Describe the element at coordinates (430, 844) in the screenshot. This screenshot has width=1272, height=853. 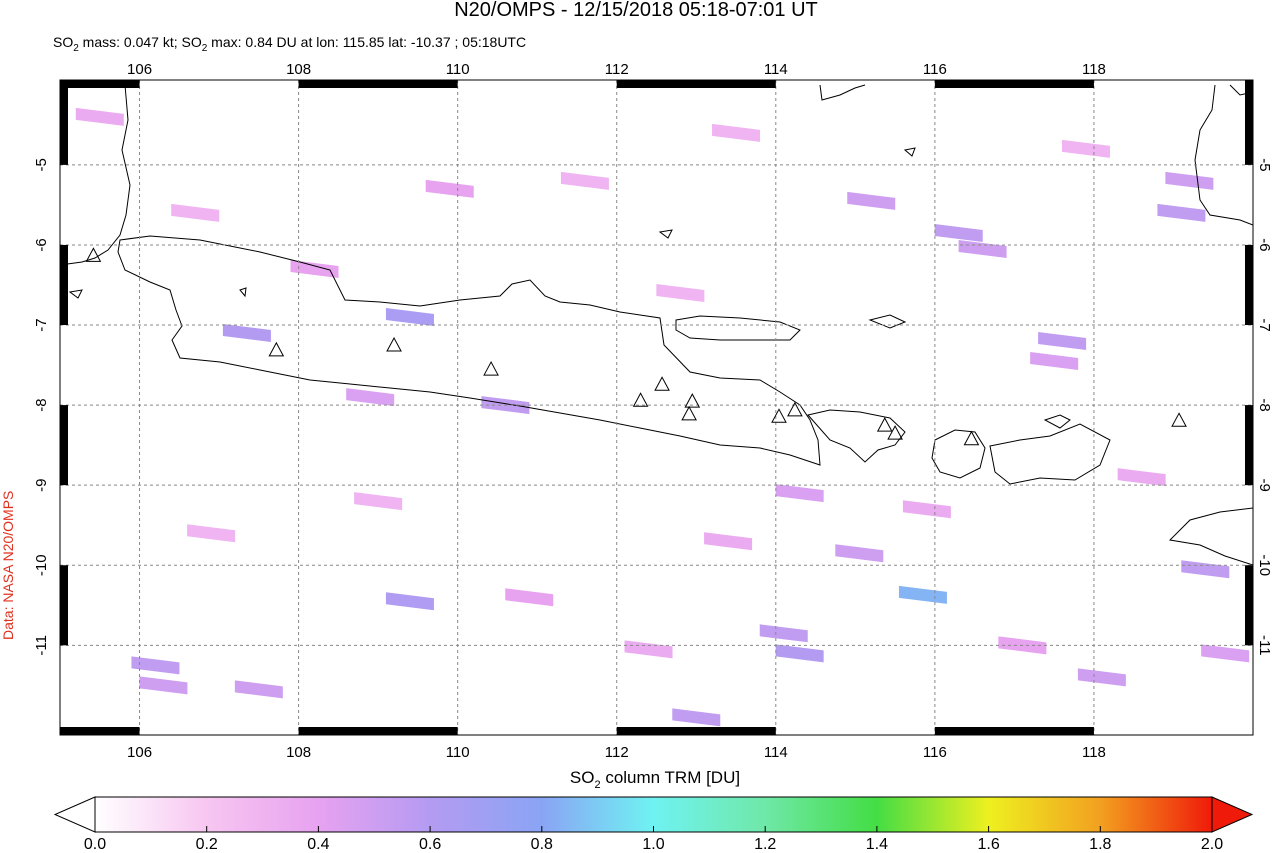
I see `colorbar-tick-label: 0.6` at that location.